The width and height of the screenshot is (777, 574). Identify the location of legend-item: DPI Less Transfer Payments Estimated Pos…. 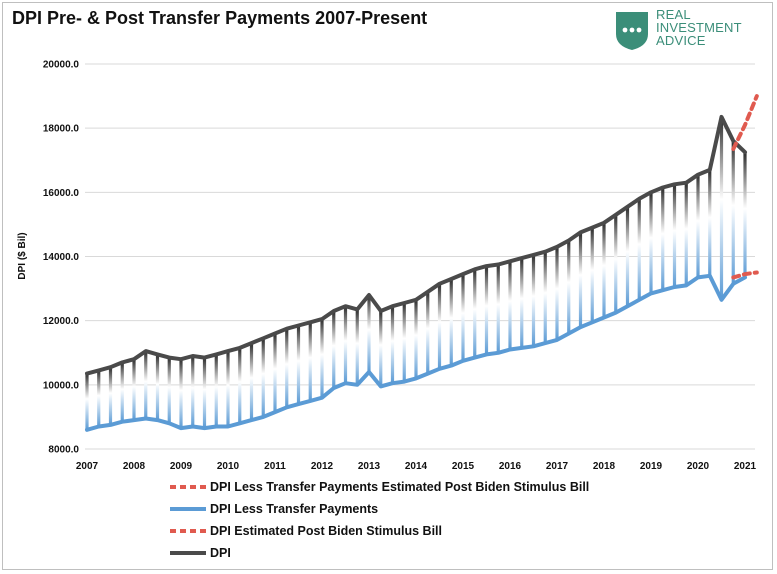
(378, 487).